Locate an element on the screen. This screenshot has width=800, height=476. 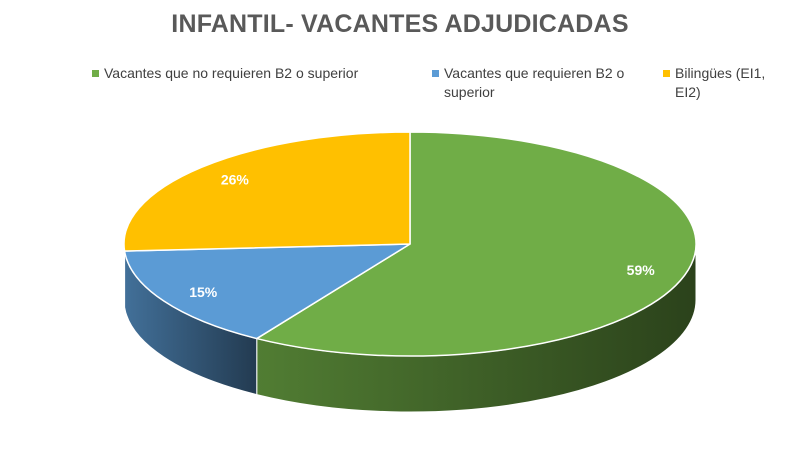
legend-item-bilingual: Bilingües (EI1, EI2) is located at coordinates (718, 83).